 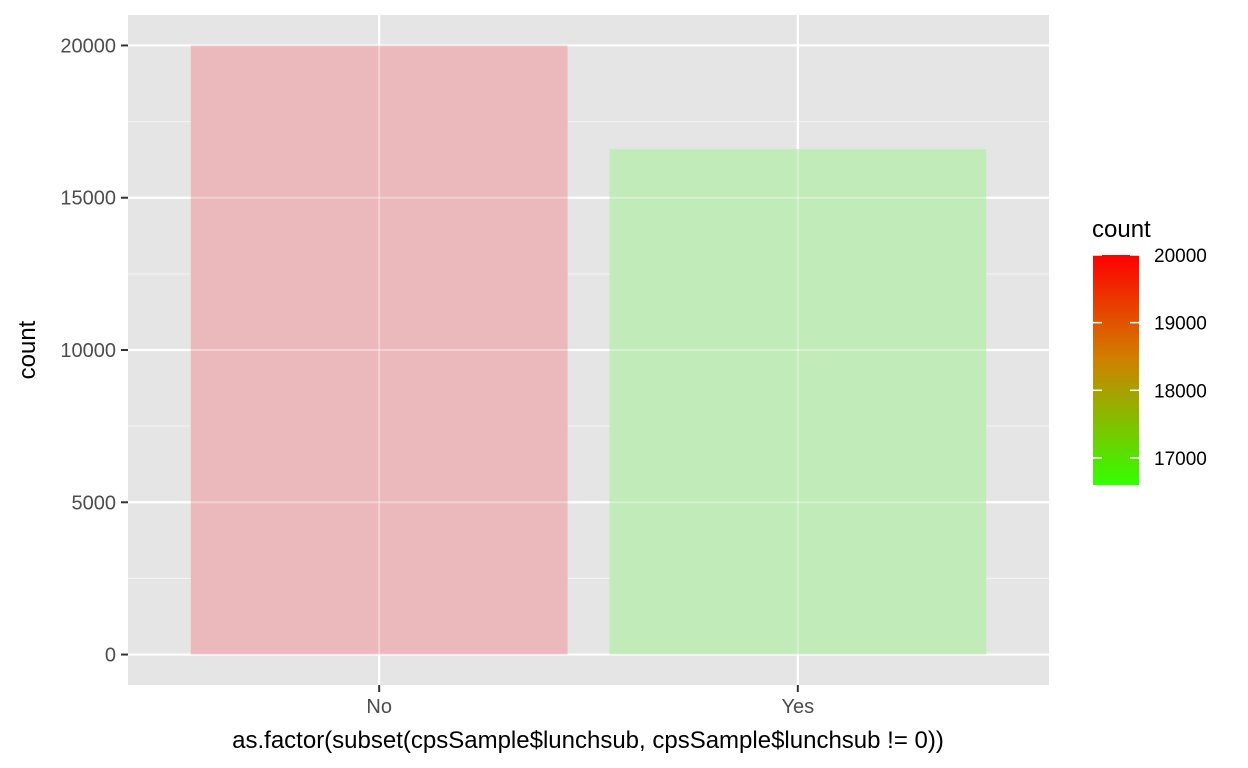 I want to click on legend-tick-label: 17000, so click(x=1180, y=459).